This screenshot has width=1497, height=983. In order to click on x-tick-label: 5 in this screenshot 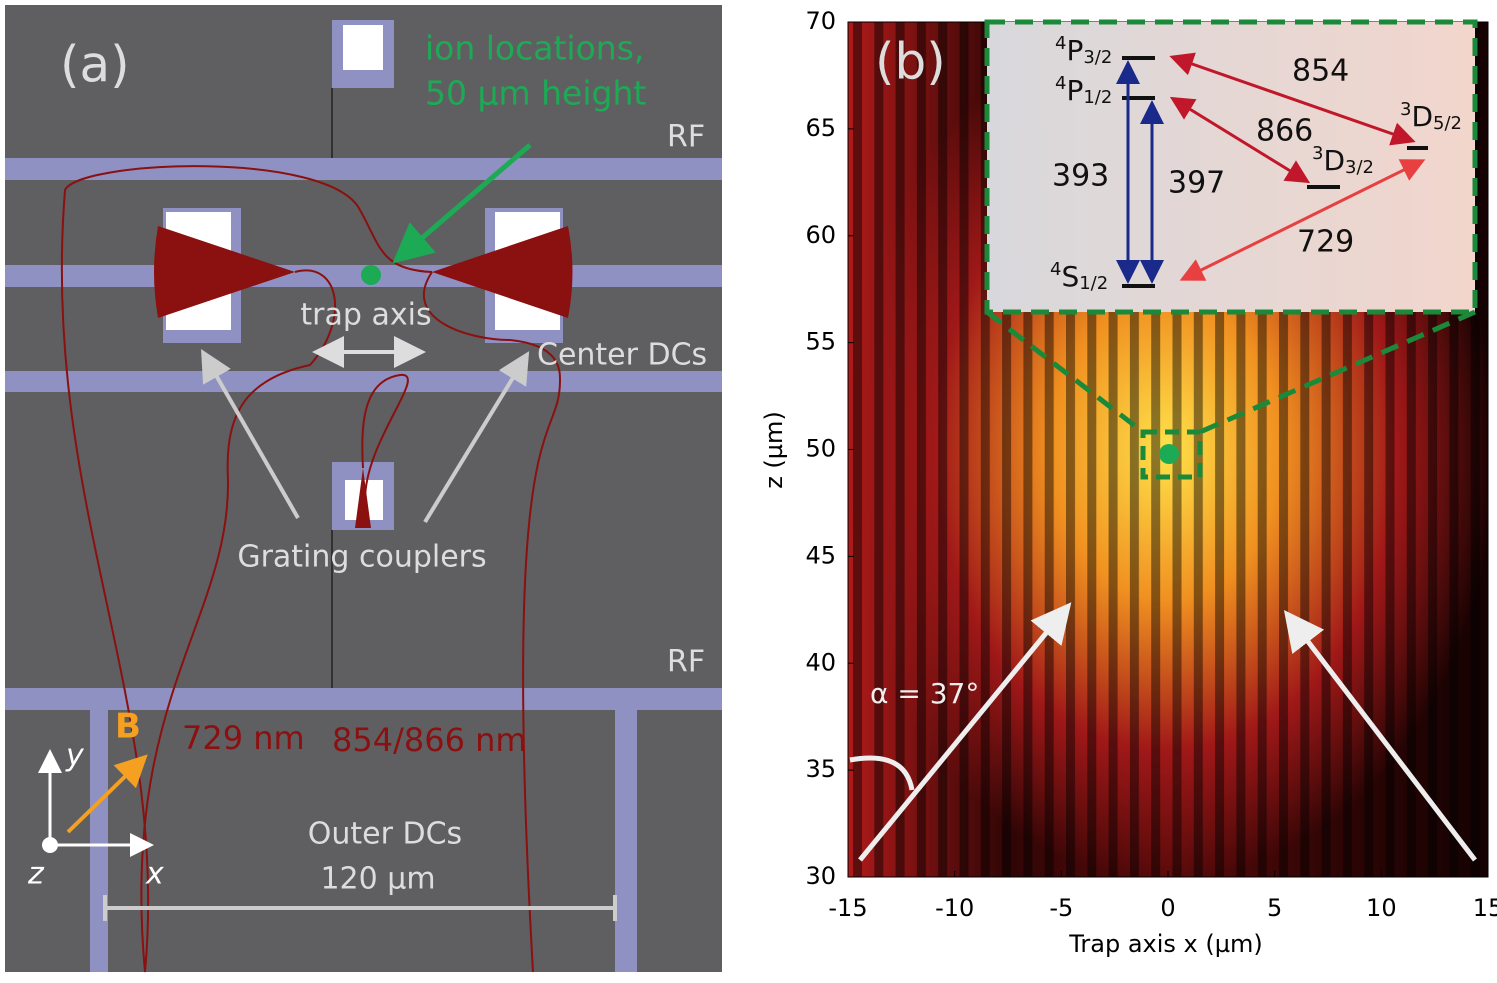, I will do `click(1274, 908)`.